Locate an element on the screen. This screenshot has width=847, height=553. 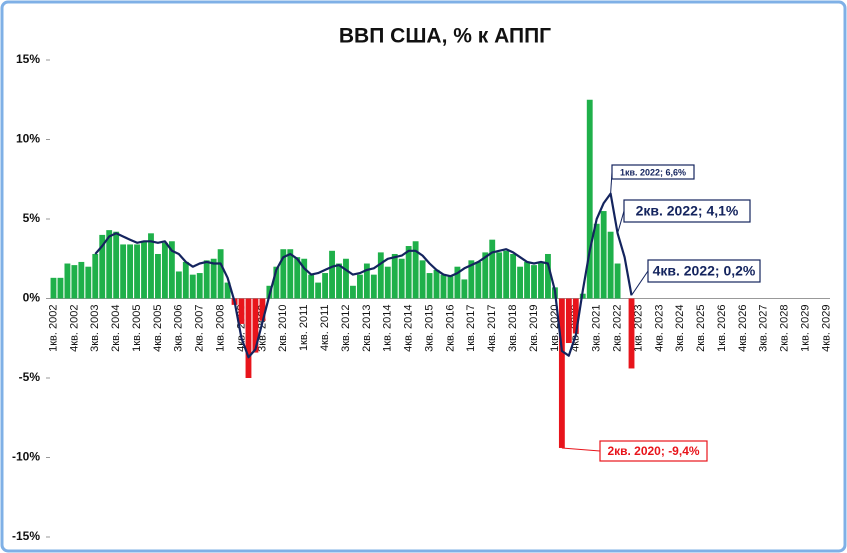
y-tick-label: 5% is located at coordinates (32, 218).